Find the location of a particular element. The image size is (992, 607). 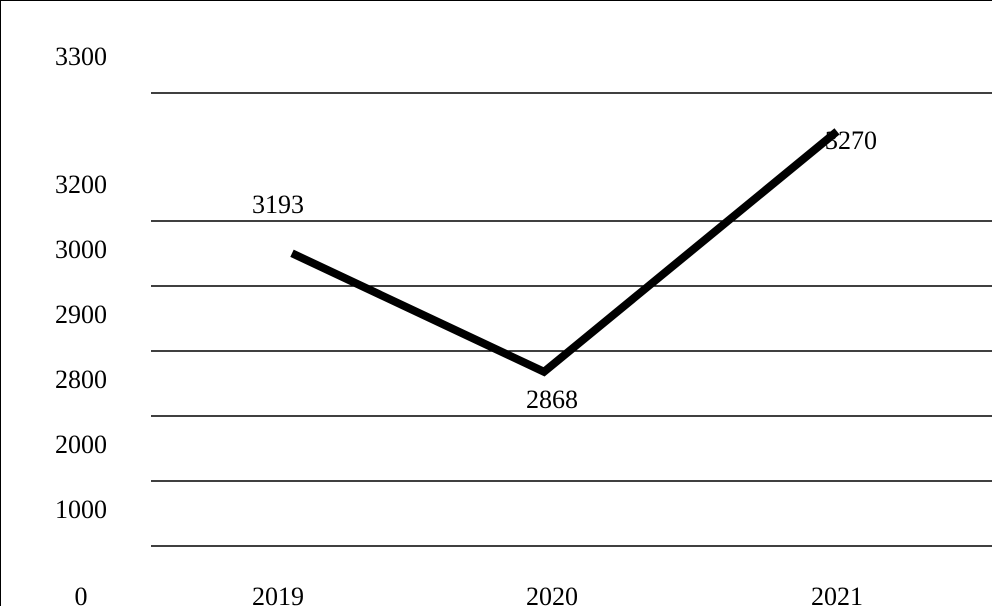

data-label: 3270 is located at coordinates (851, 140).